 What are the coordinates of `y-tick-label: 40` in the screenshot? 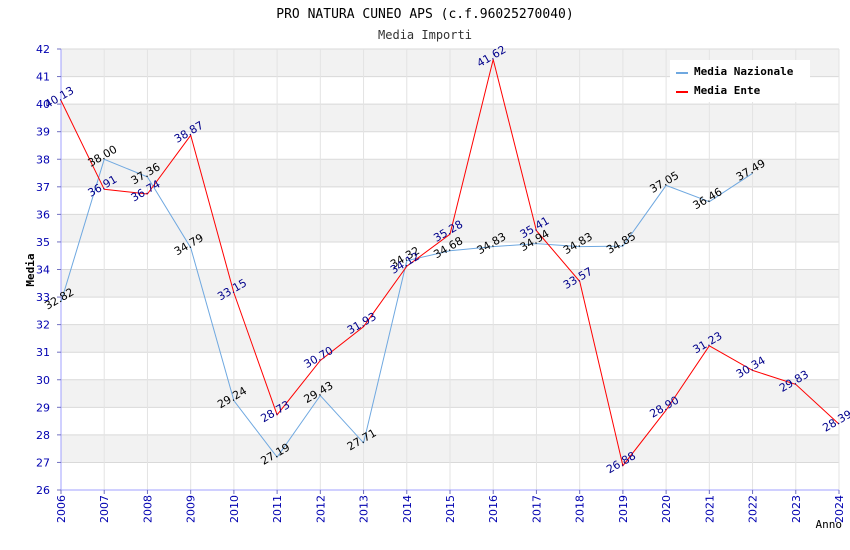 It's located at (43, 104).